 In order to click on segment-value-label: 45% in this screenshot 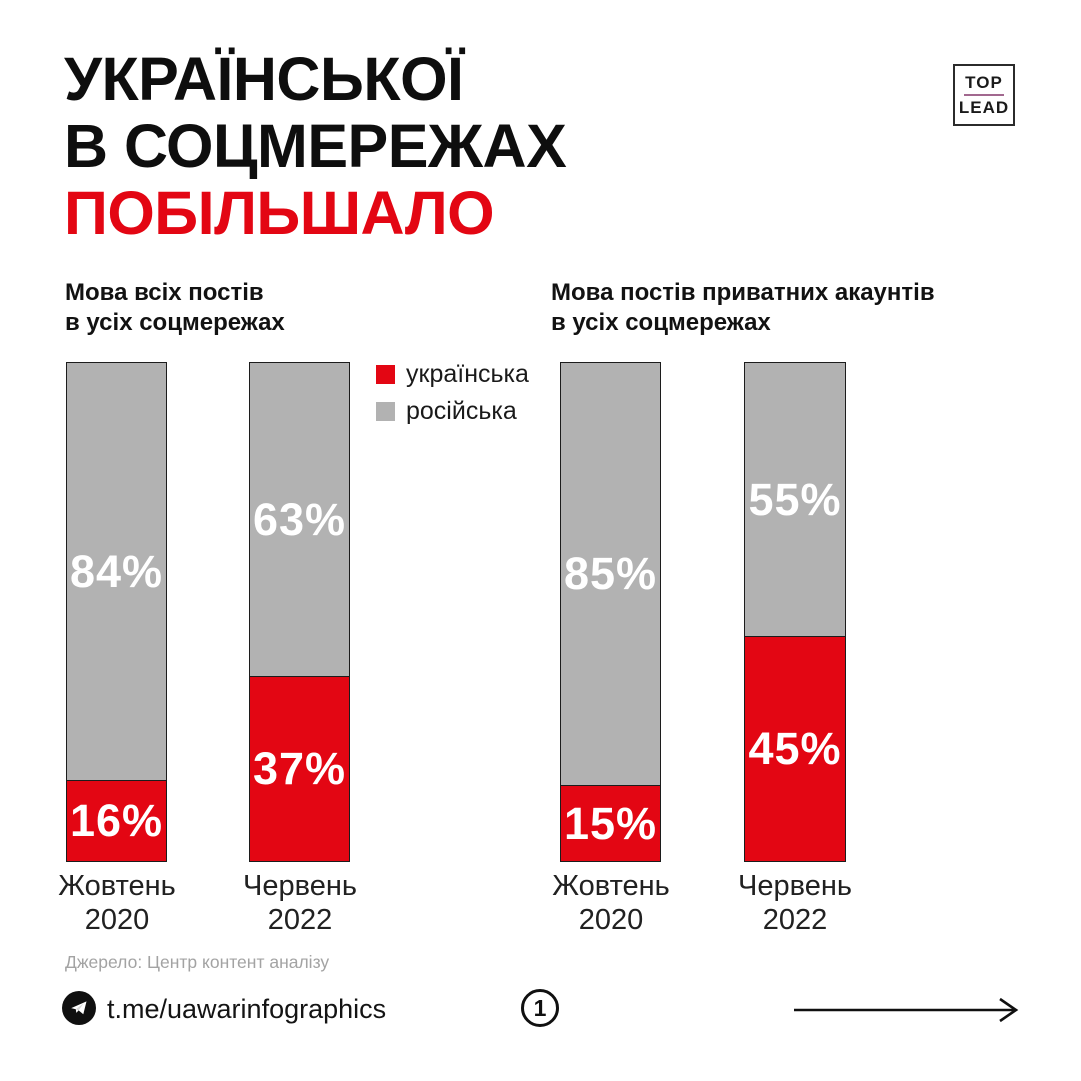, I will do `click(795, 749)`.